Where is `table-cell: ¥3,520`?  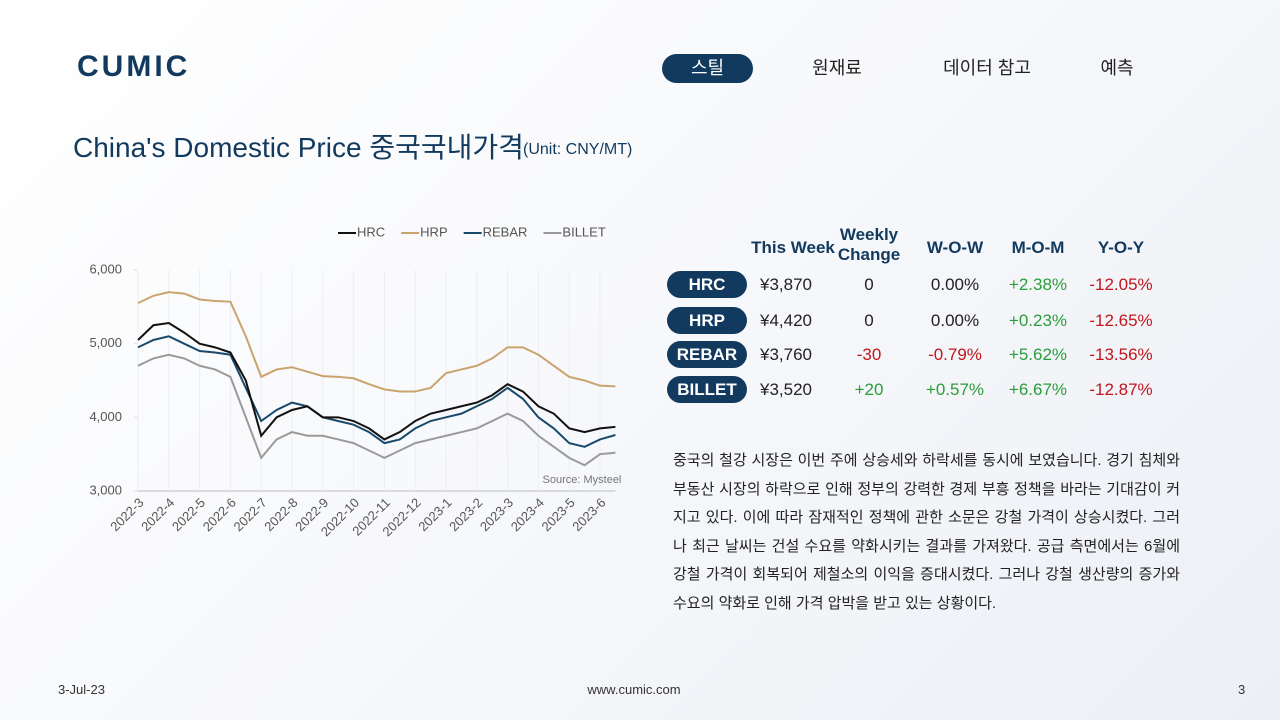 table-cell: ¥3,520 is located at coordinates (786, 389).